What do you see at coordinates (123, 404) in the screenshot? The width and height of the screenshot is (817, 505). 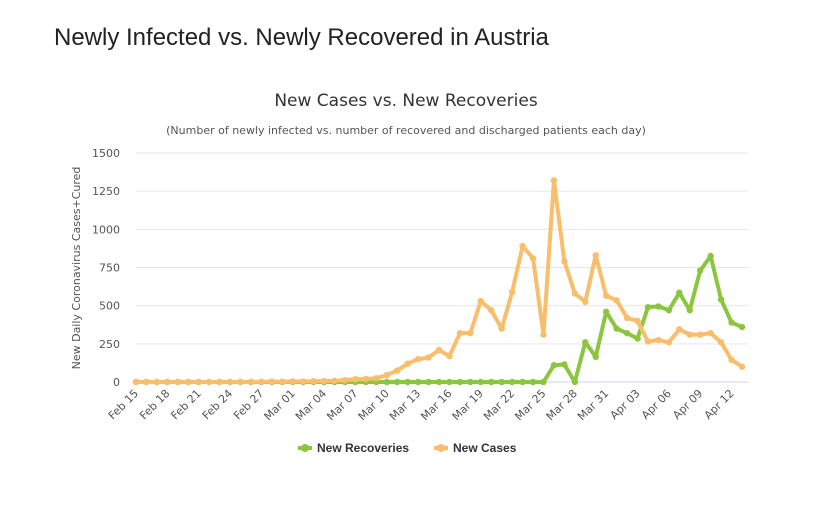 I see `x-tick-label: Feb 15` at bounding box center [123, 404].